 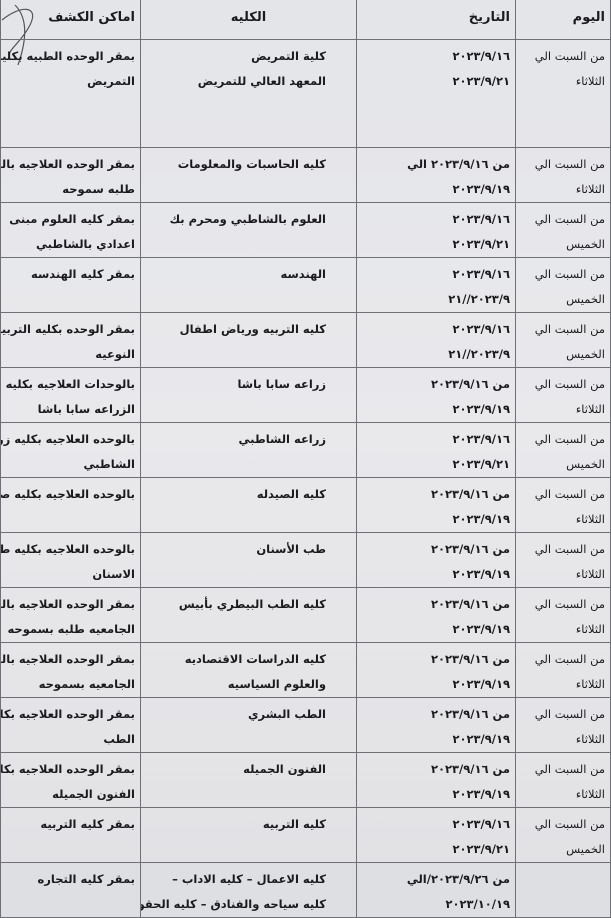 I want to click on college-text: العلوم بالشاطبي ومحرم بك, so click(x=247, y=219).